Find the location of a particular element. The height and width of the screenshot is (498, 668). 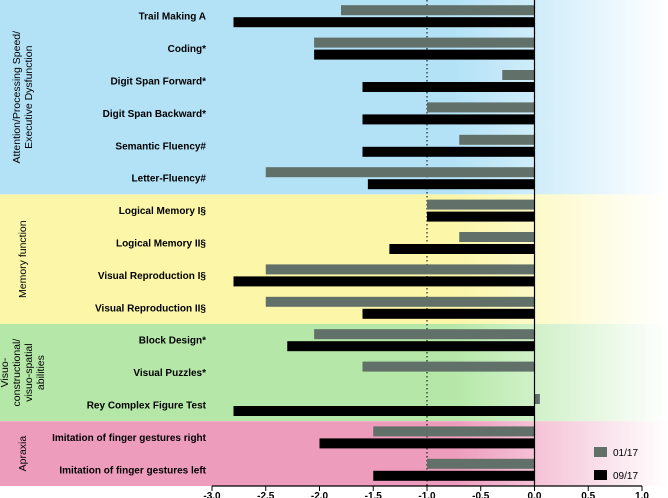

legend-label: 09/17 is located at coordinates (625, 476).